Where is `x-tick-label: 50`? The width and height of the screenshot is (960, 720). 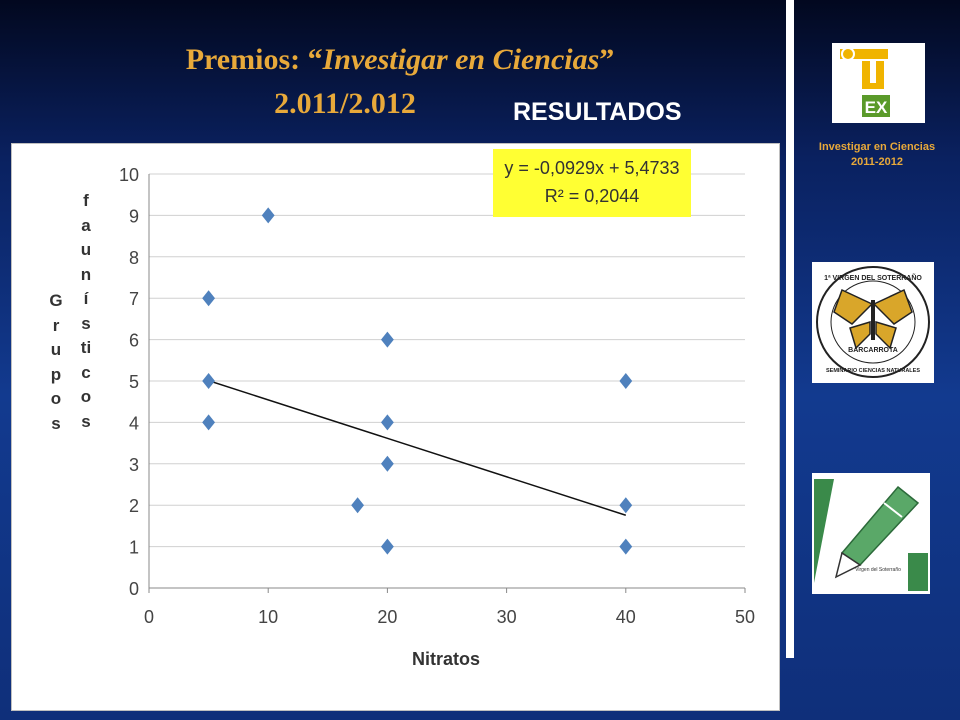 x-tick-label: 50 is located at coordinates (745, 617).